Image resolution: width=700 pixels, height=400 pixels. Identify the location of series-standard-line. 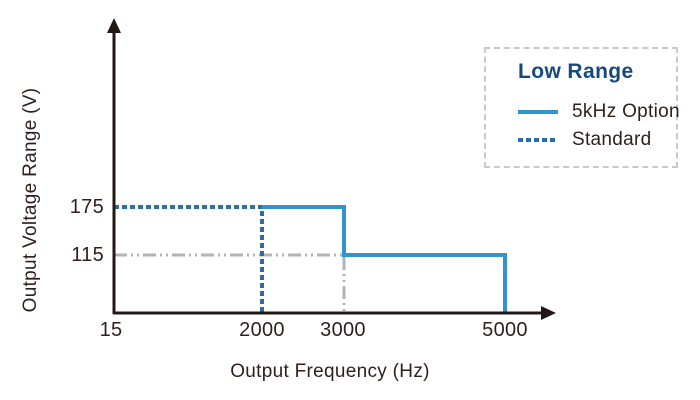
(189, 258).